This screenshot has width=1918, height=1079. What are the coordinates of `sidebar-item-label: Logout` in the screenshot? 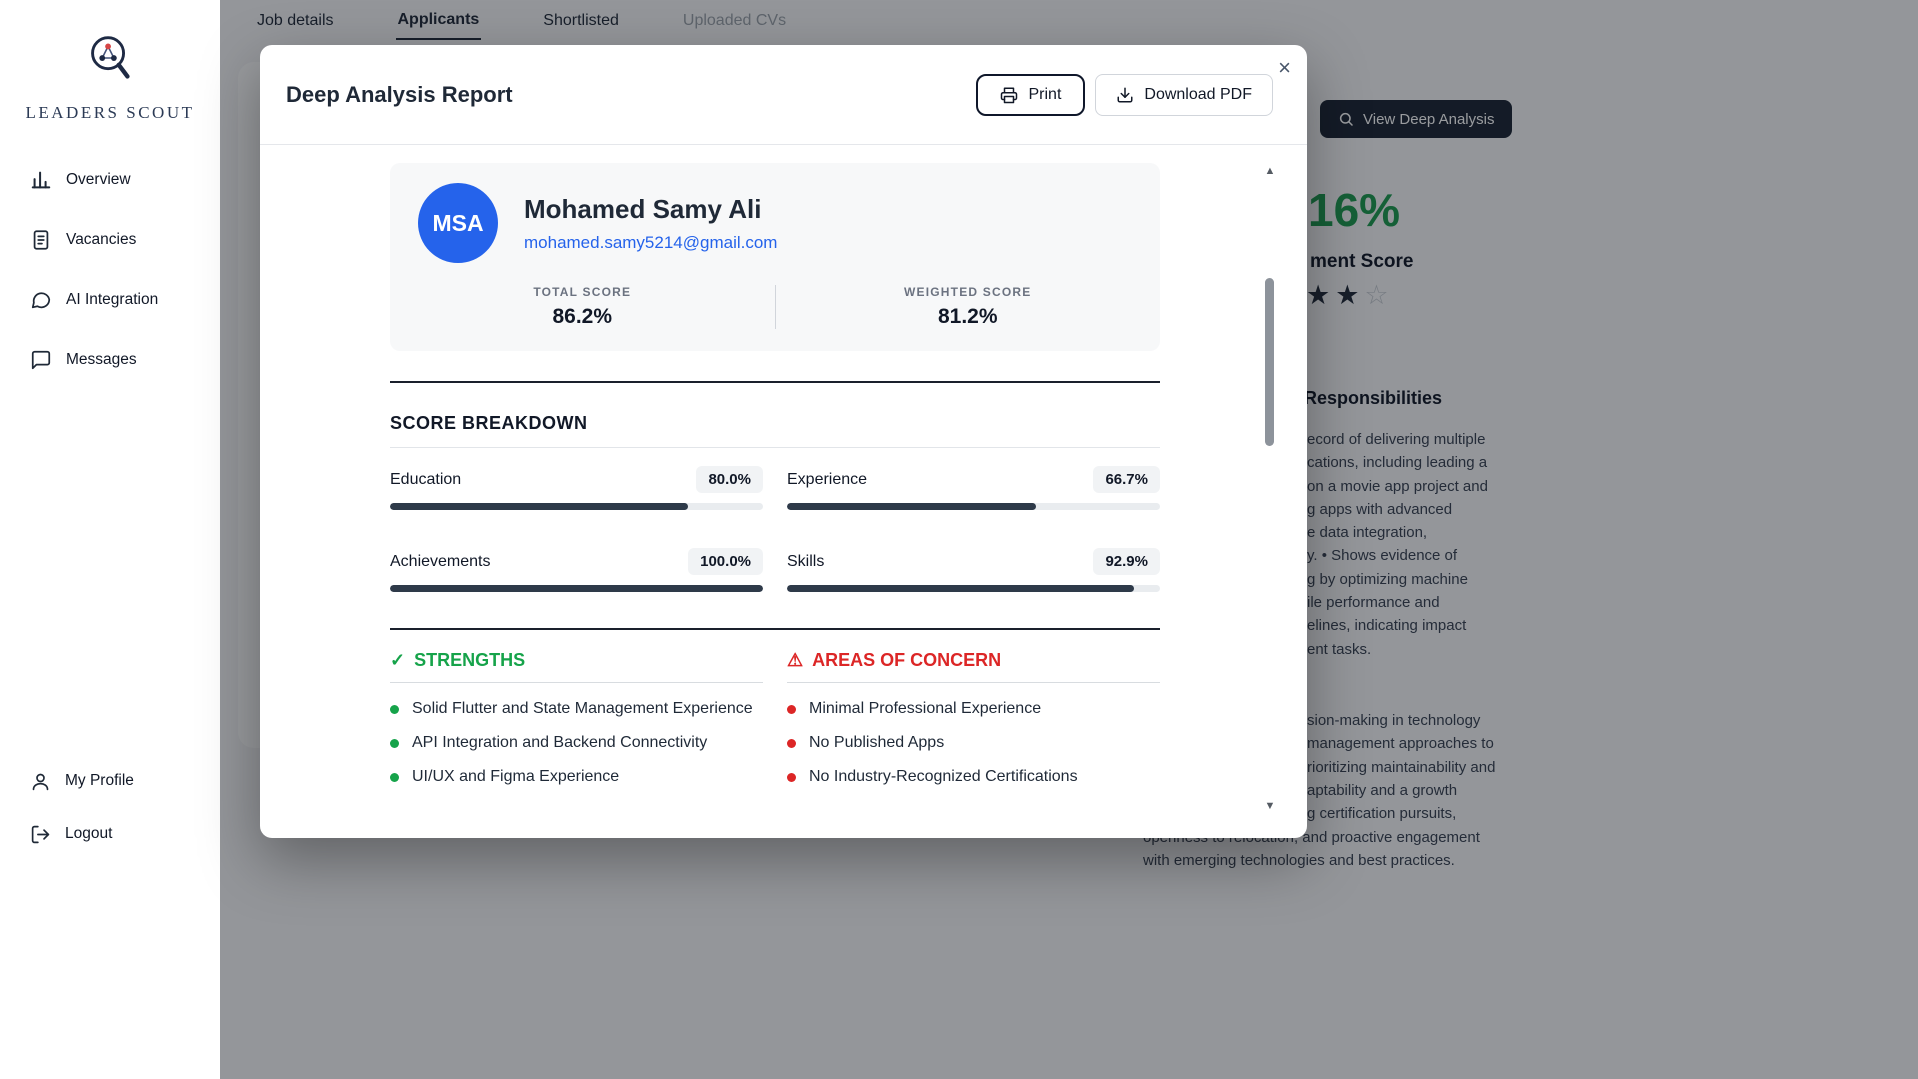 It's located at (89, 833).